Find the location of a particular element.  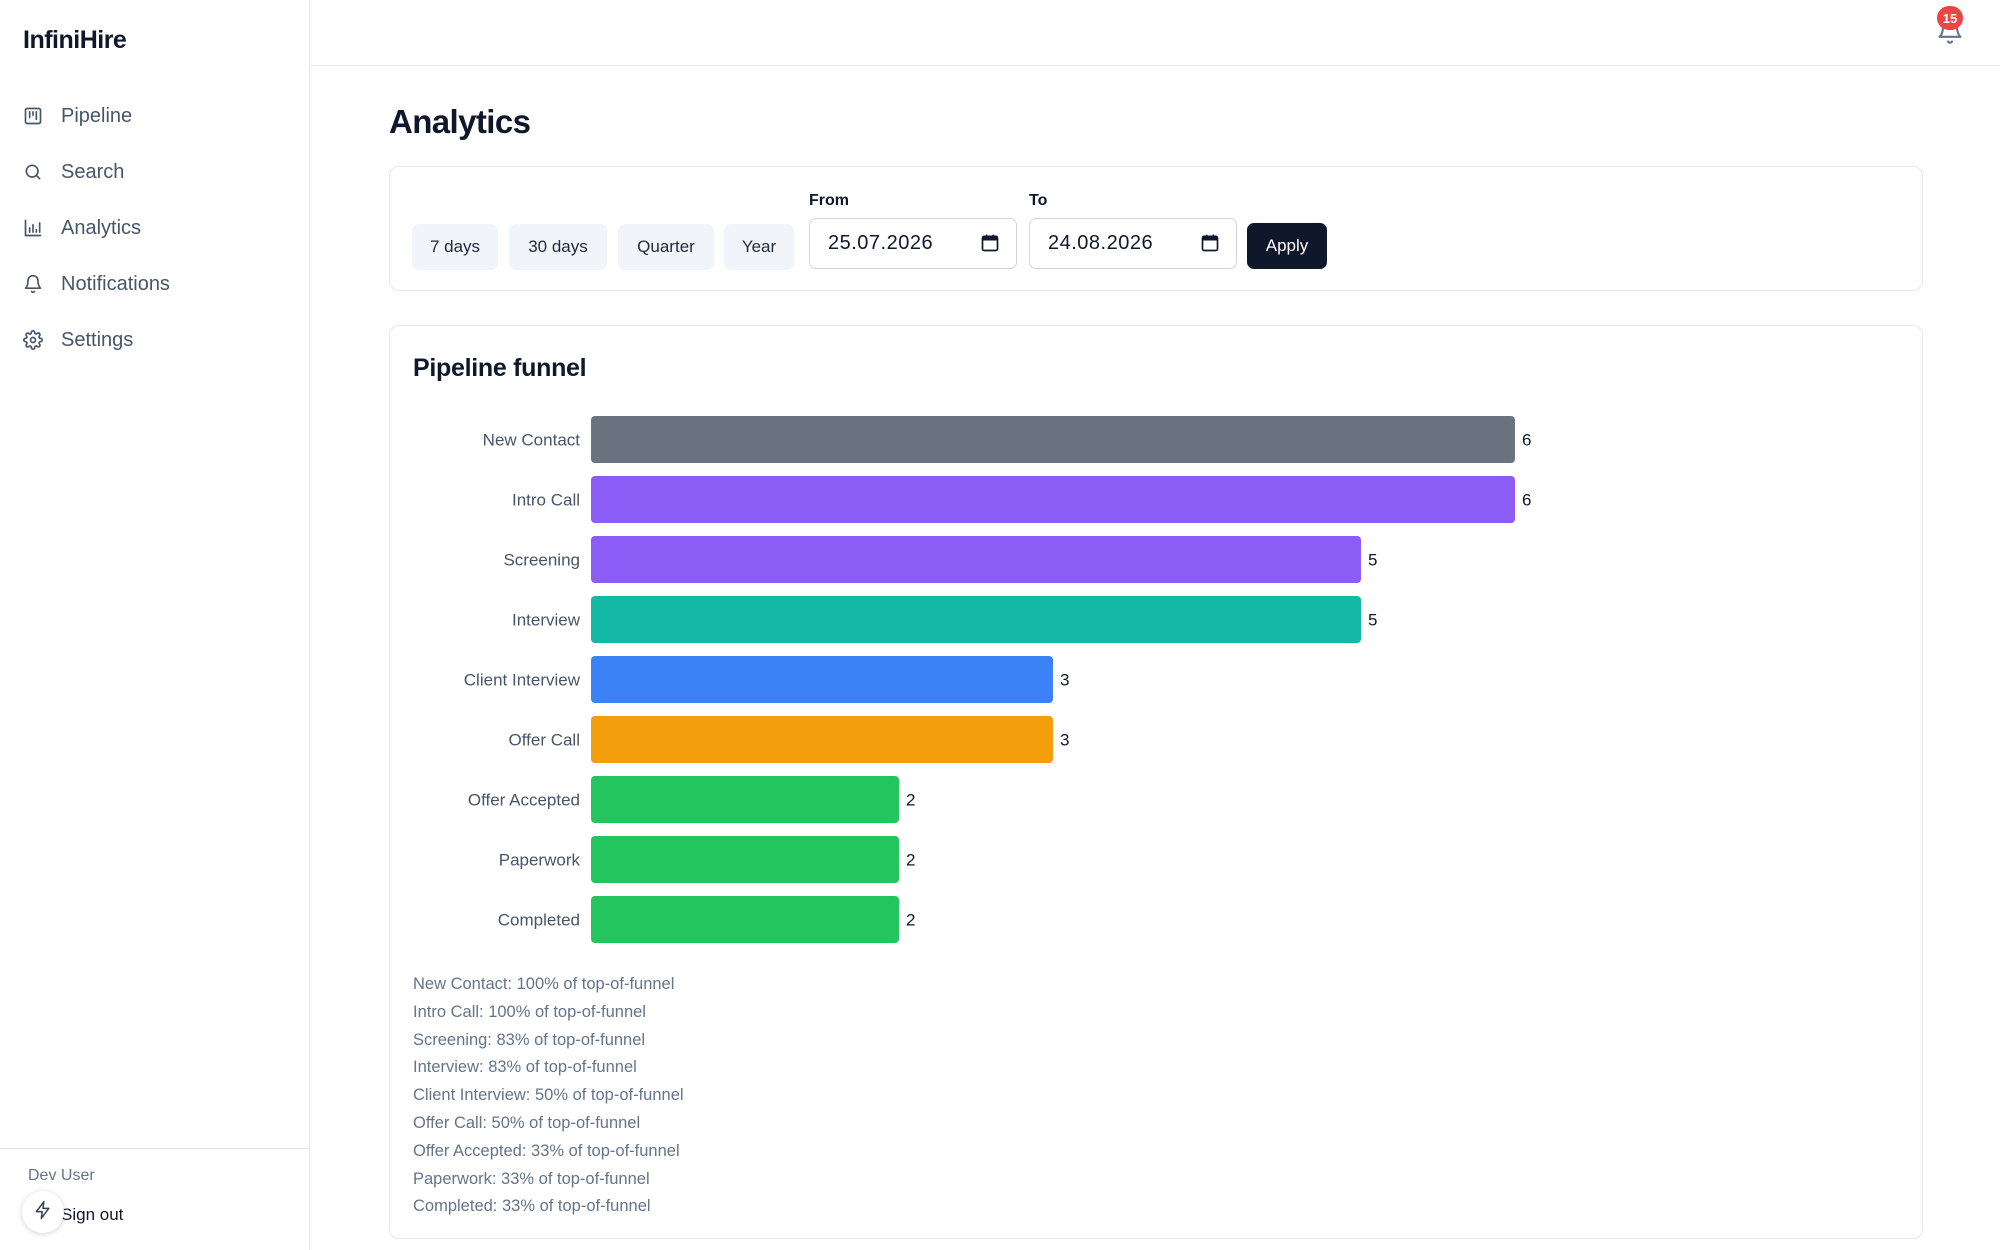

funnel-summary-line: Interview: 83% of top-of-funnel is located at coordinates (525, 1067).